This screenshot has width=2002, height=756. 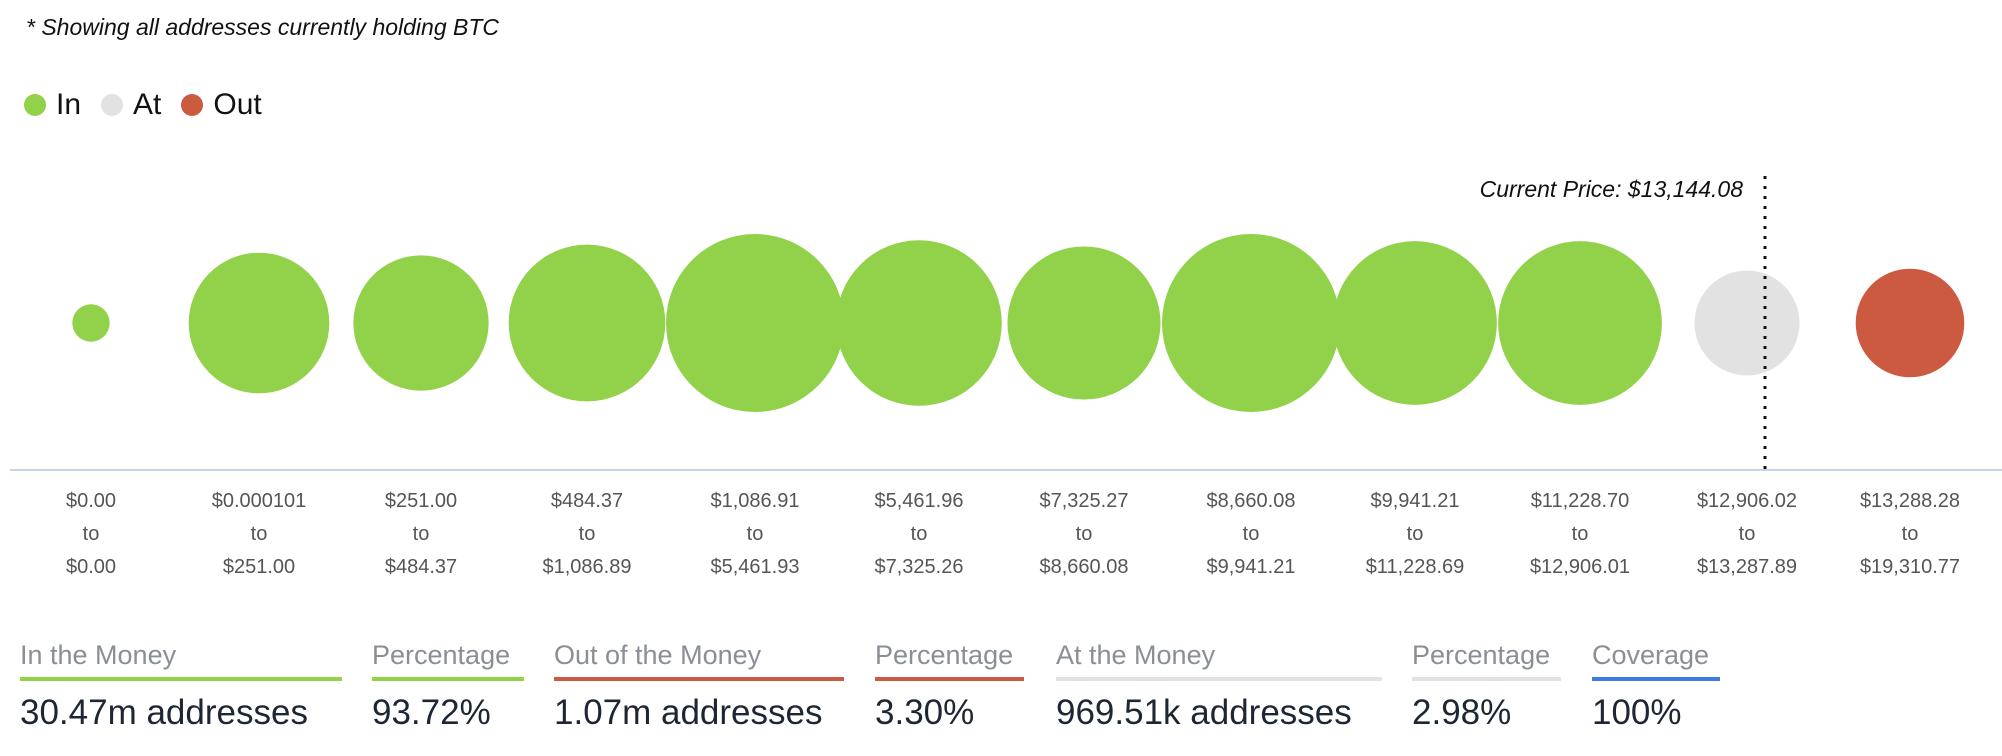 I want to click on stat-at-the-money: At the Money 969.51k addresses, so click(x=1219, y=686).